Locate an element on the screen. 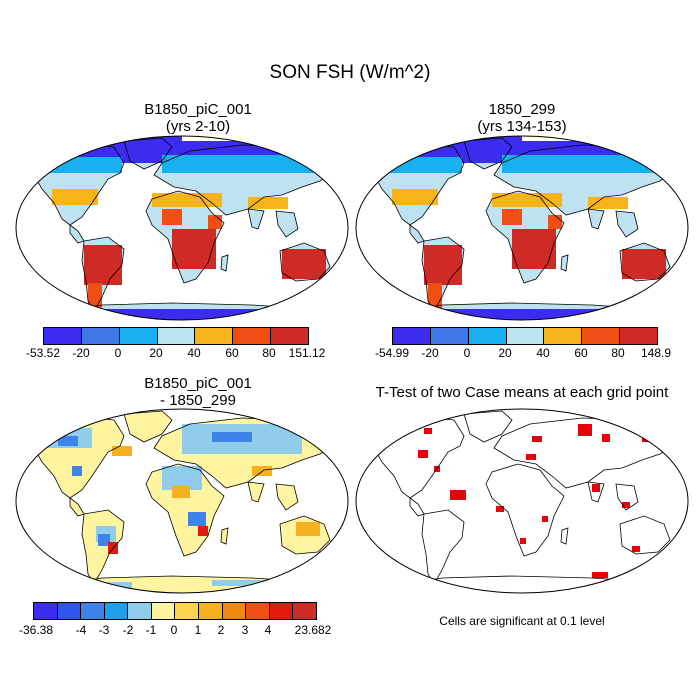 Image resolution: width=700 pixels, height=700 pixels. map-top-right is located at coordinates (522, 228).